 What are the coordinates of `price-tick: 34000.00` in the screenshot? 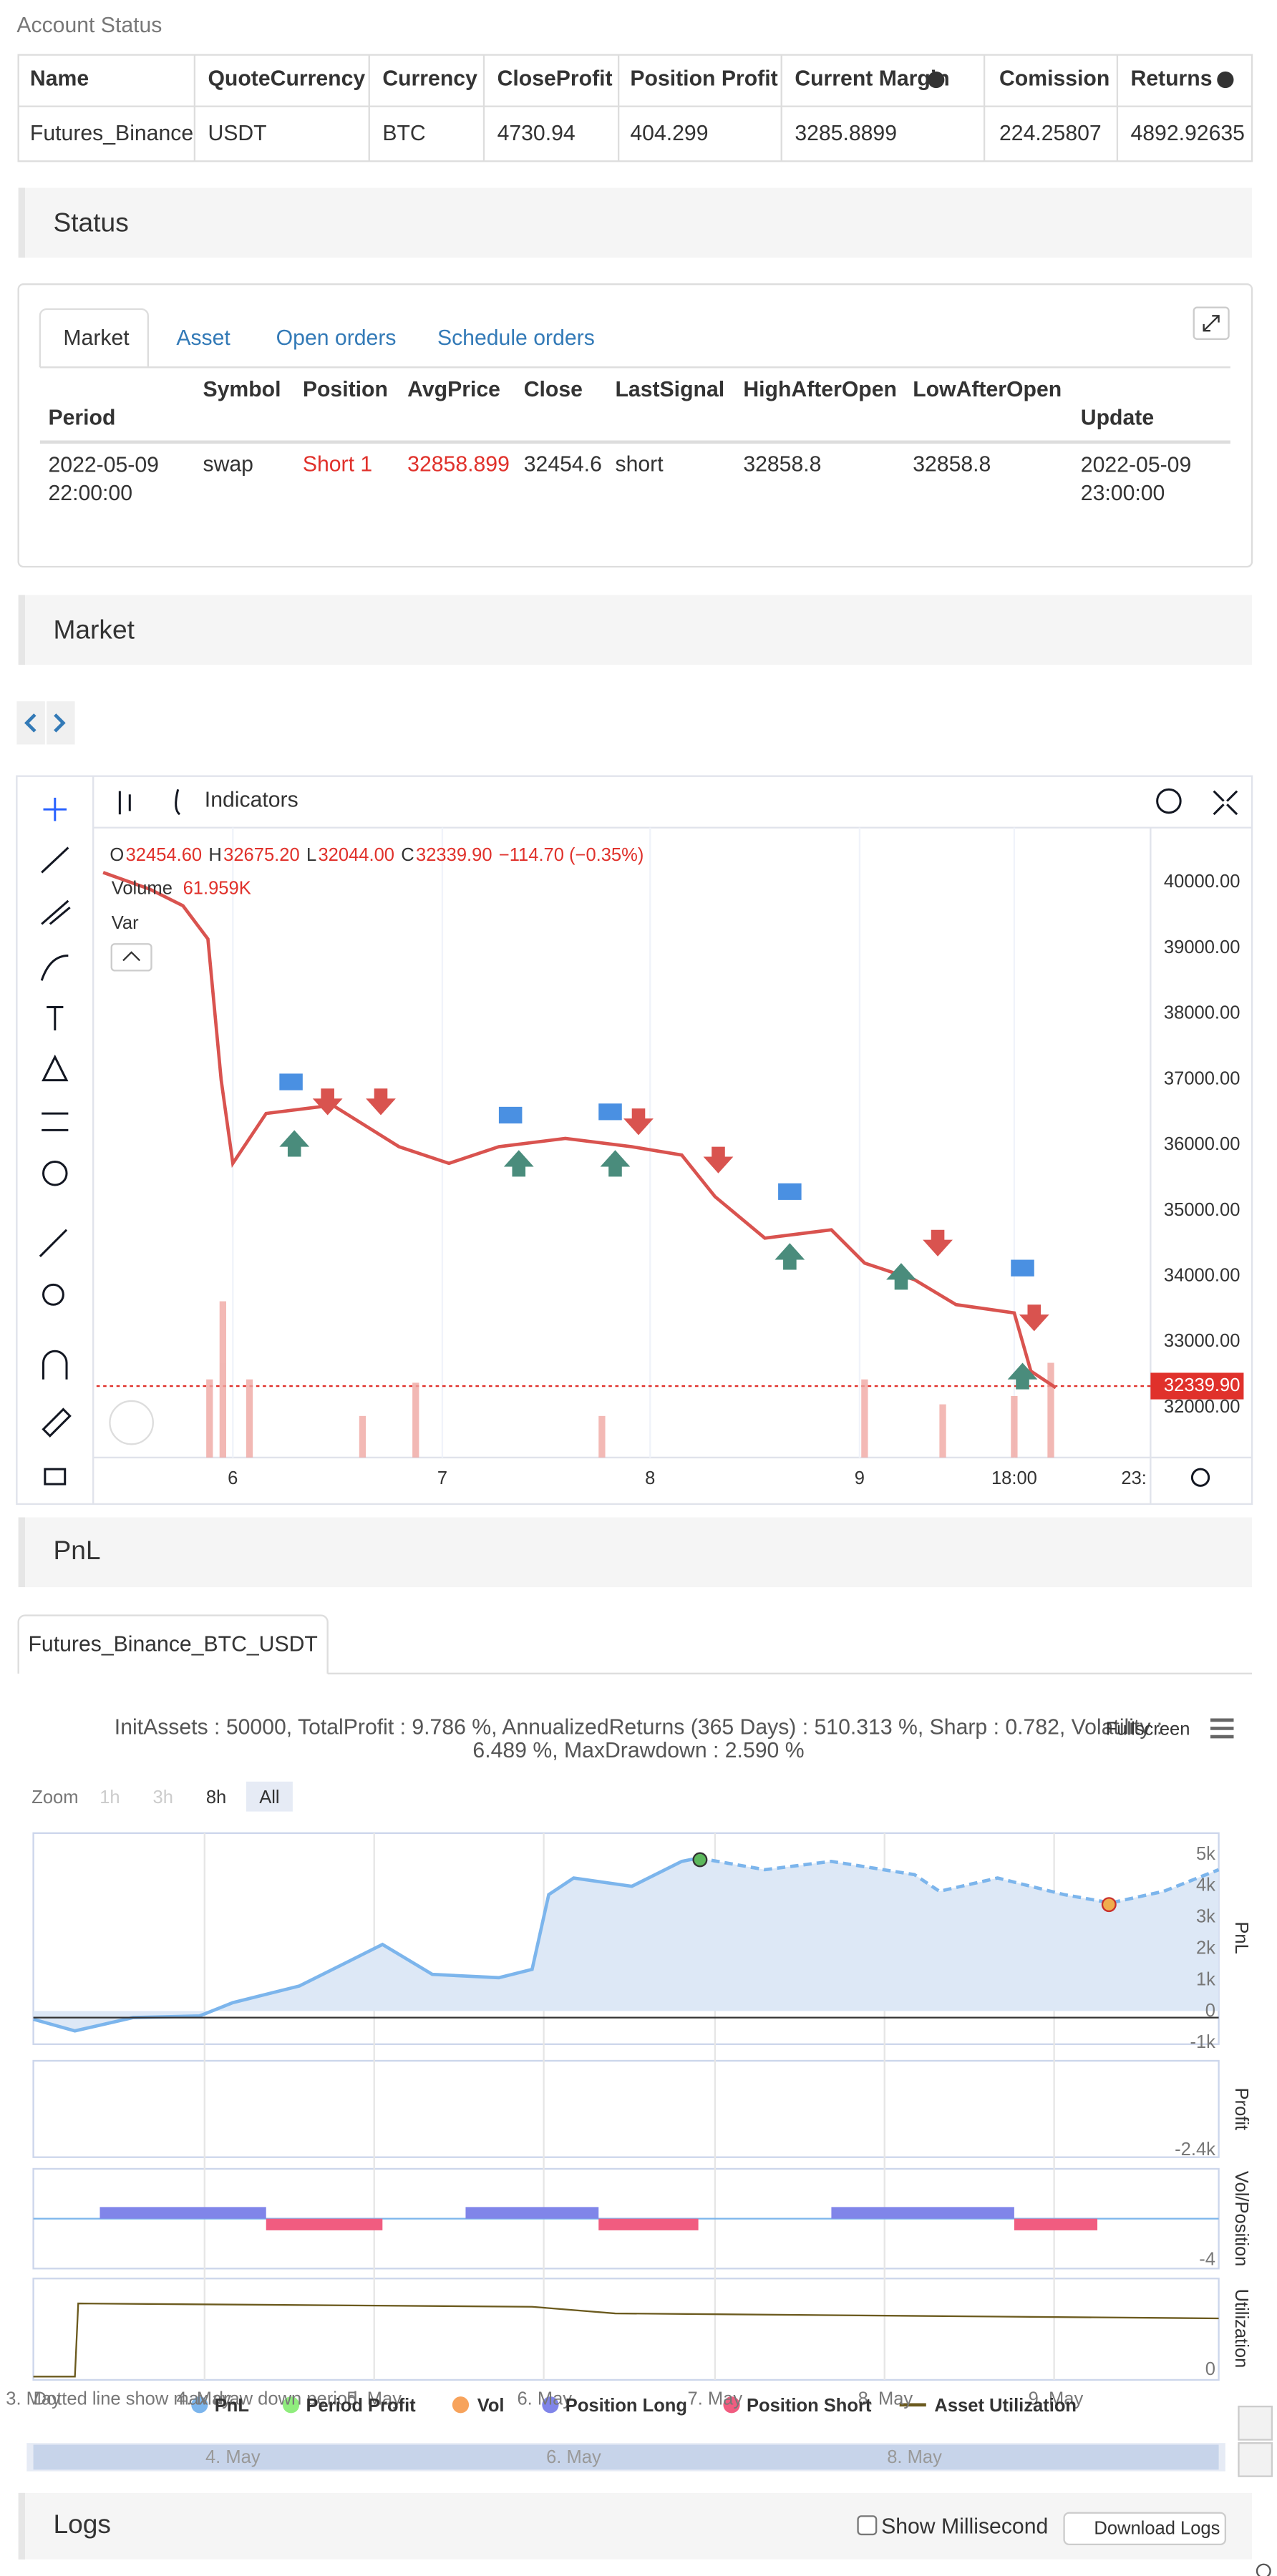 It's located at (1202, 1275).